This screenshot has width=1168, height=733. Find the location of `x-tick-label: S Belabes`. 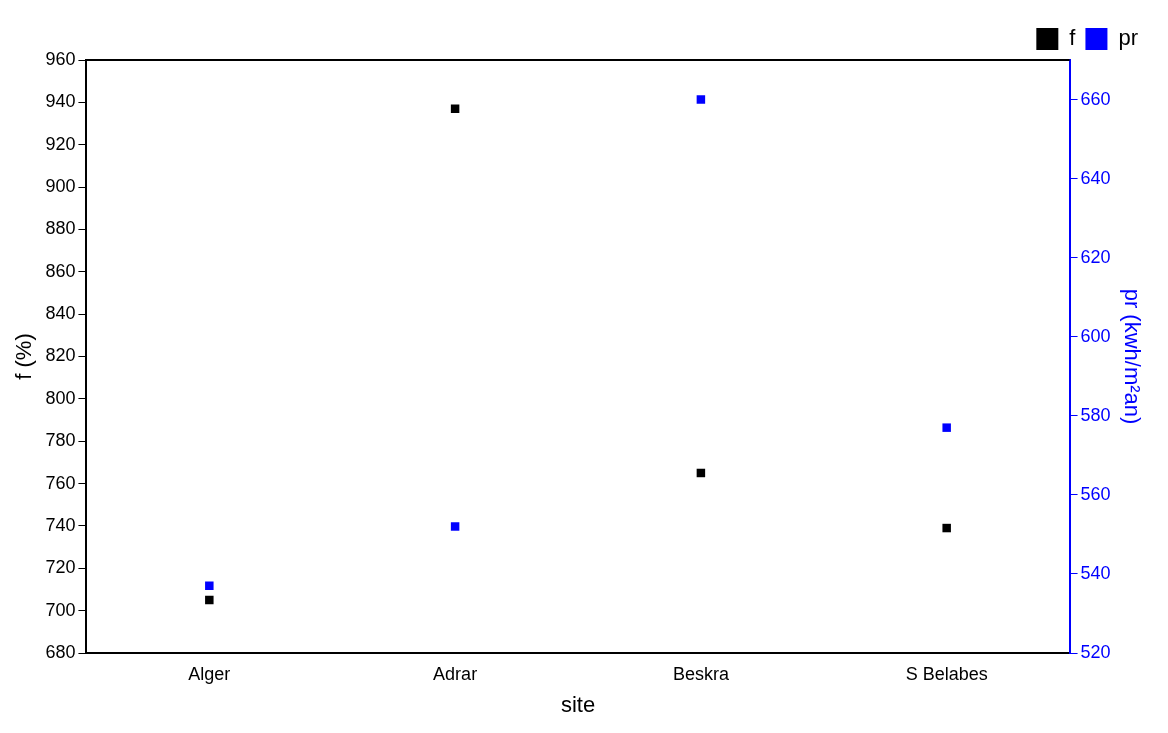

x-tick-label: S Belabes is located at coordinates (946, 673).